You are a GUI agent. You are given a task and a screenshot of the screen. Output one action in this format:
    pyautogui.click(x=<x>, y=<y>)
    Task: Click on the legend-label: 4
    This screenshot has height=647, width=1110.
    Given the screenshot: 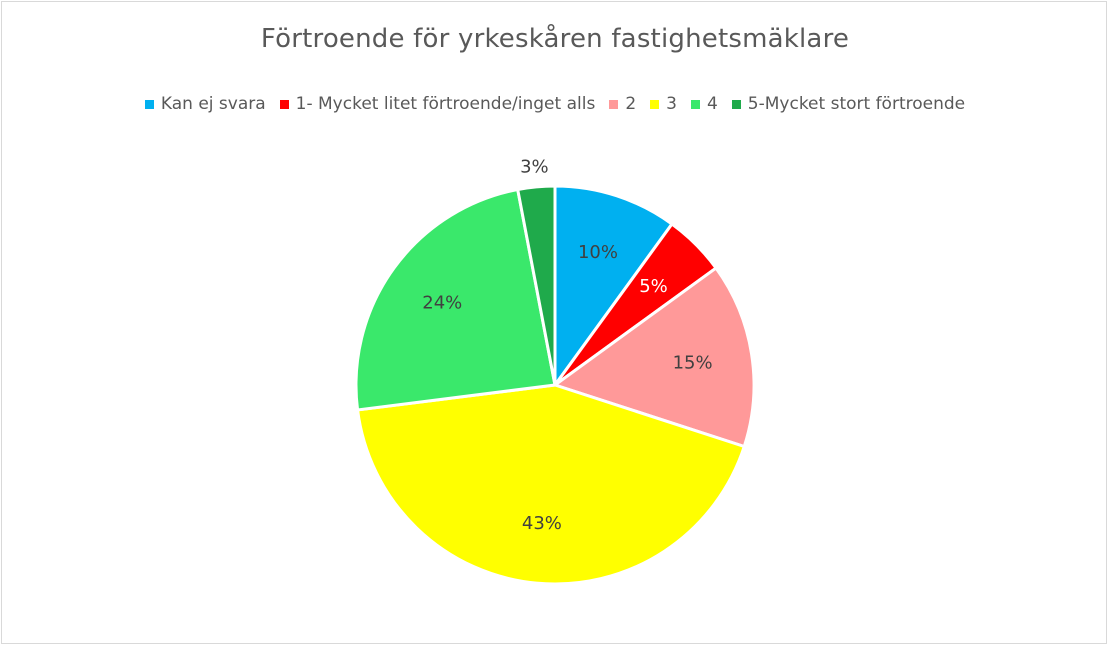 What is the action you would take?
    pyautogui.click(x=712, y=104)
    